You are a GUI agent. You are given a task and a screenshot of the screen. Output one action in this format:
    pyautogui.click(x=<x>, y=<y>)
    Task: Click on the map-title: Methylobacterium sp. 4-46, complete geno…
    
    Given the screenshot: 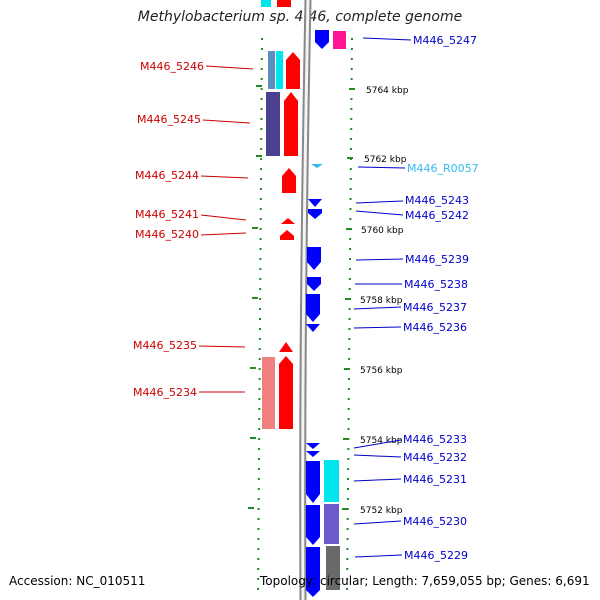 What is the action you would take?
    pyautogui.click(x=300, y=17)
    